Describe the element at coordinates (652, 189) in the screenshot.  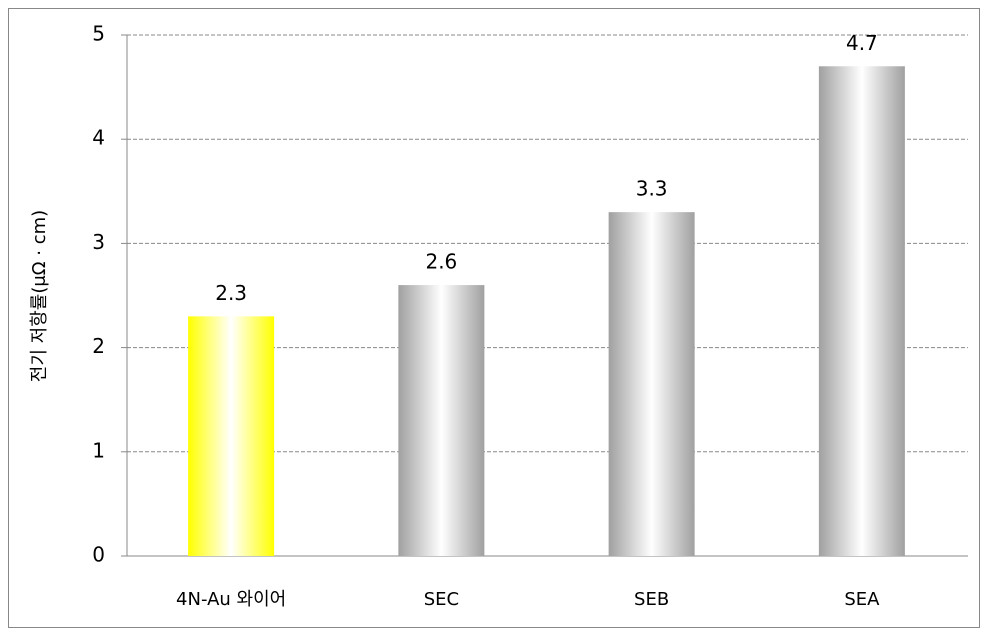
I see `value-label: 3.3` at that location.